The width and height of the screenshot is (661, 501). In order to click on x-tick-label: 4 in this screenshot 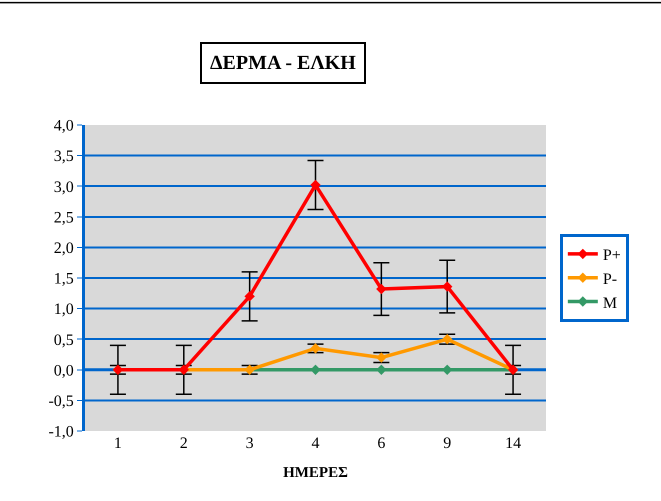, I will do `click(316, 443)`.